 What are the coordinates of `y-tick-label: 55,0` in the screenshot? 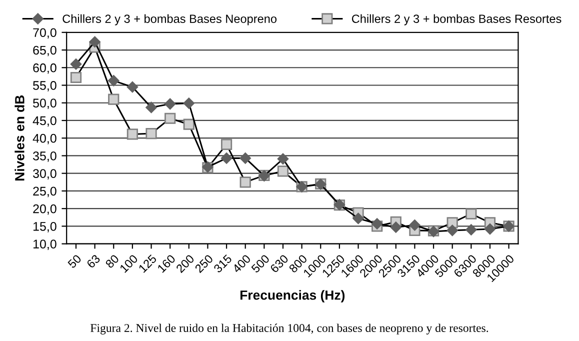 It's located at (44, 86).